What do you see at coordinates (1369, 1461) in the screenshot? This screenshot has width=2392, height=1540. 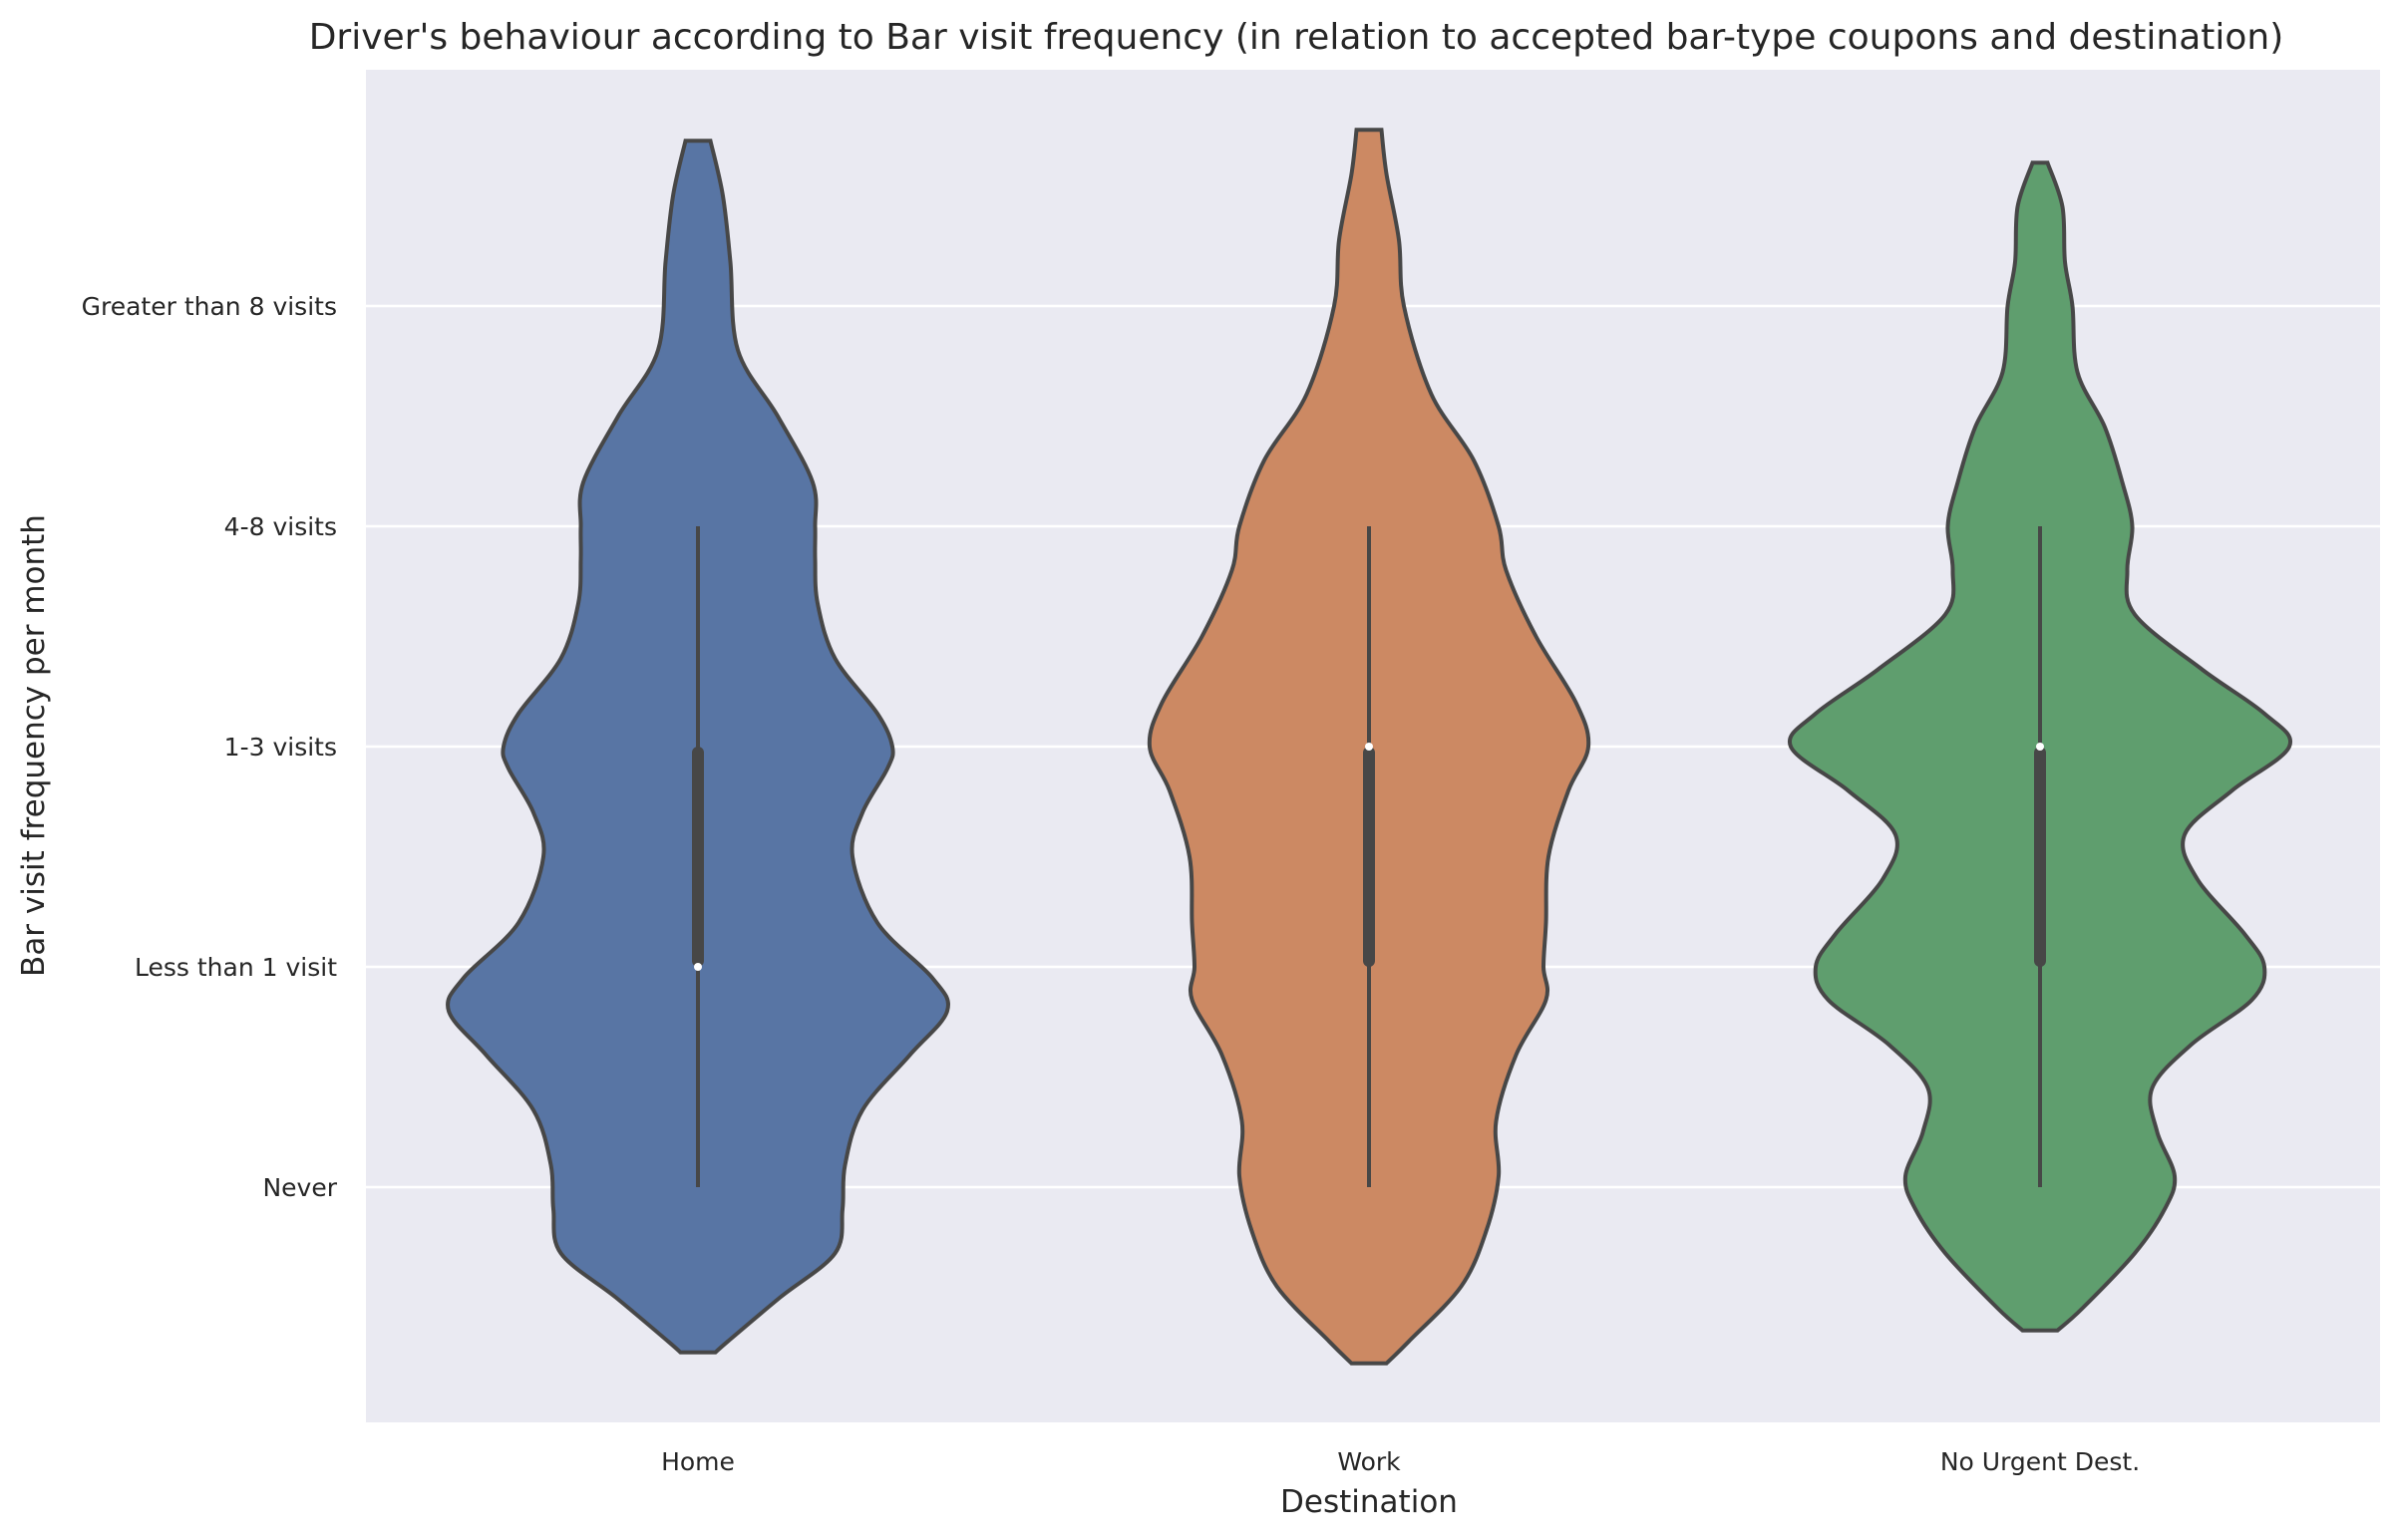 I see `x-tick-label: Work` at bounding box center [1369, 1461].